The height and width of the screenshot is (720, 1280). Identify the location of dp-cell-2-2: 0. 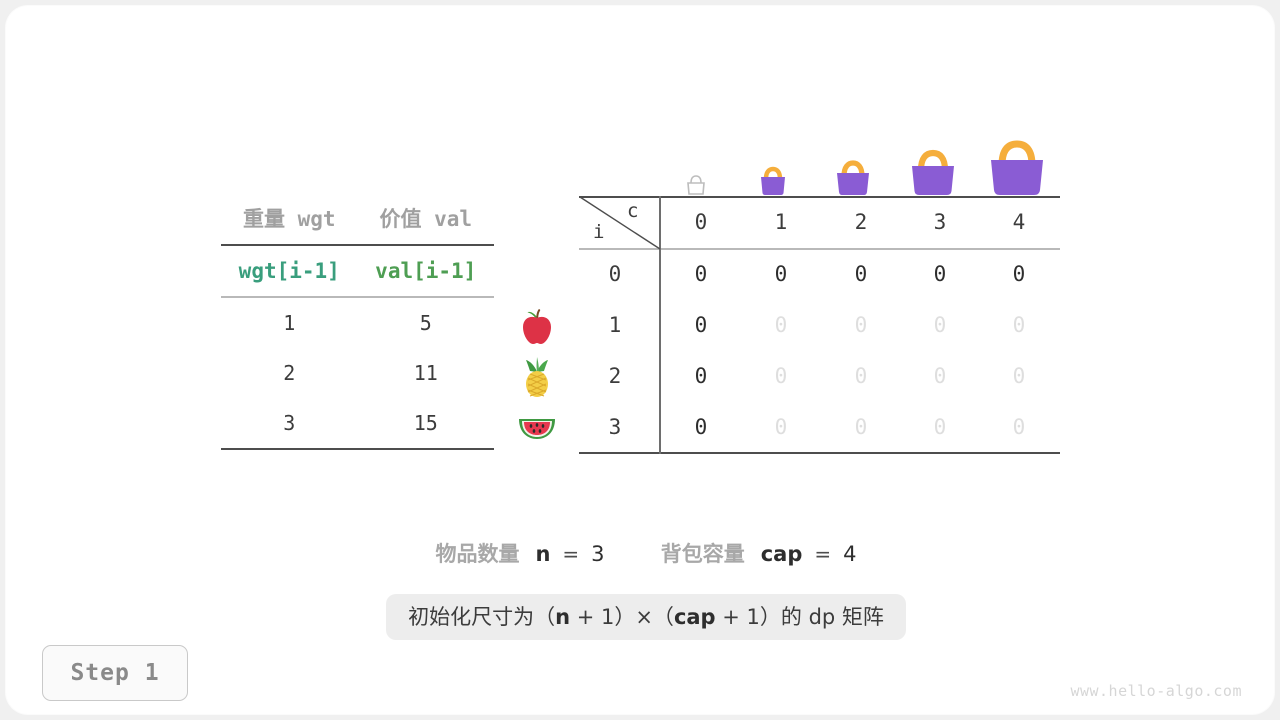
(861, 376).